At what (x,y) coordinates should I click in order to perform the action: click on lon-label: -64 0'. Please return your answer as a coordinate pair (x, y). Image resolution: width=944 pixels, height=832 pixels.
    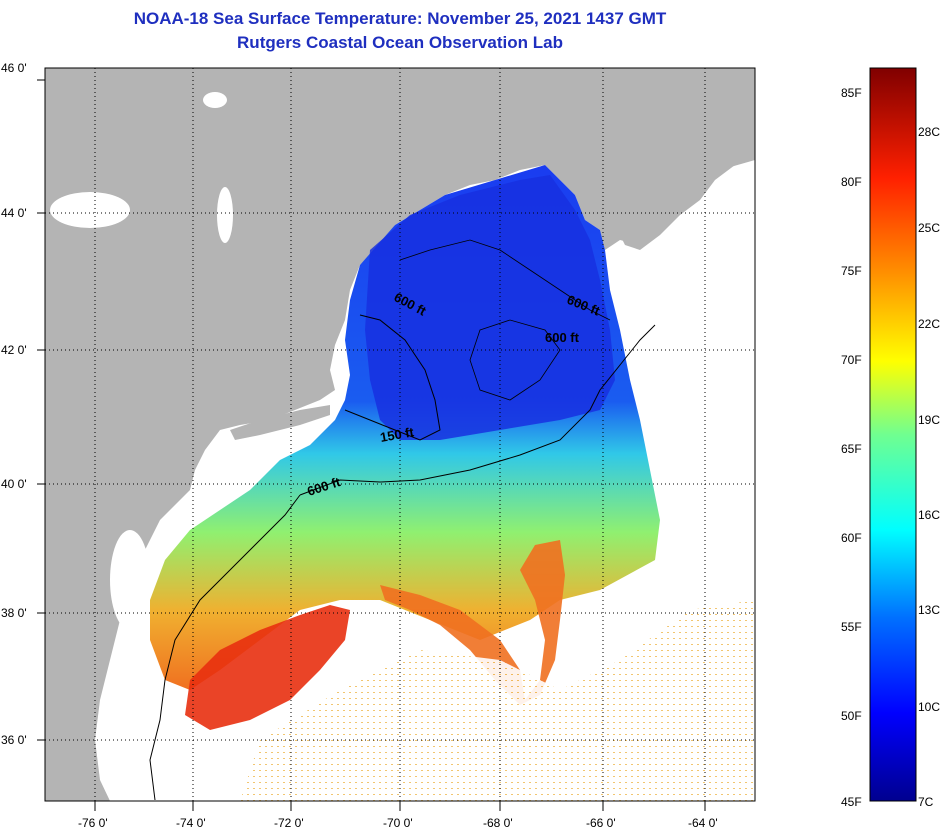
    Looking at the image, I should click on (703, 823).